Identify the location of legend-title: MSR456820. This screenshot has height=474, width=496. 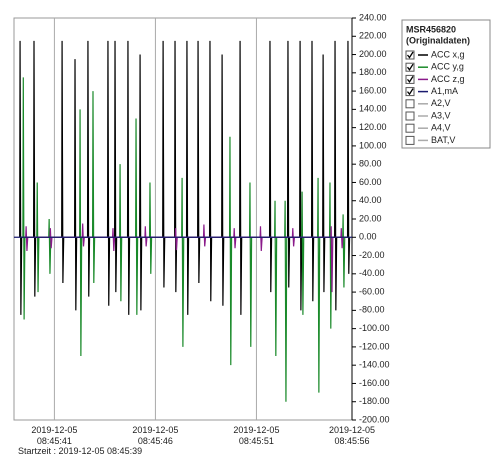
(431, 29).